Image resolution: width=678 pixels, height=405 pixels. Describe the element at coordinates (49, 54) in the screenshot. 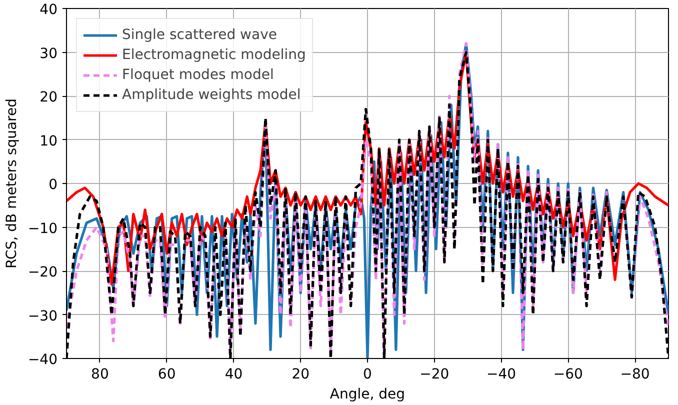

I see `y-tick-label: 30` at that location.